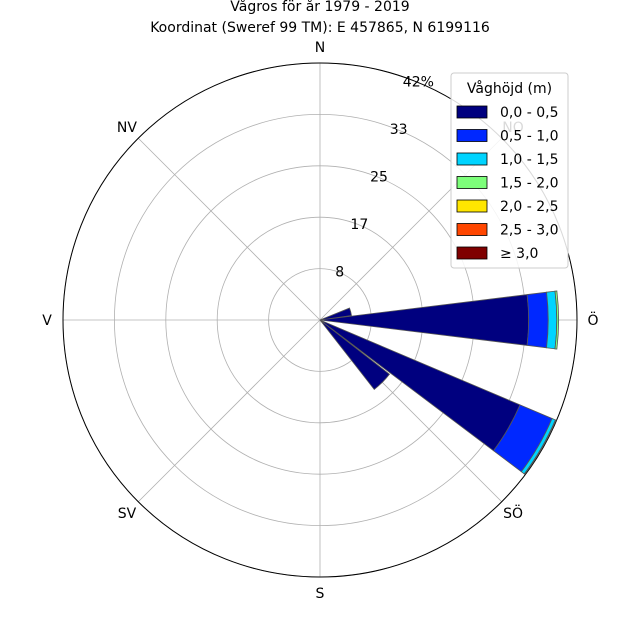 The height and width of the screenshot is (640, 640). What do you see at coordinates (592, 320) in the screenshot?
I see `direction-label-Ö: Ö` at bounding box center [592, 320].